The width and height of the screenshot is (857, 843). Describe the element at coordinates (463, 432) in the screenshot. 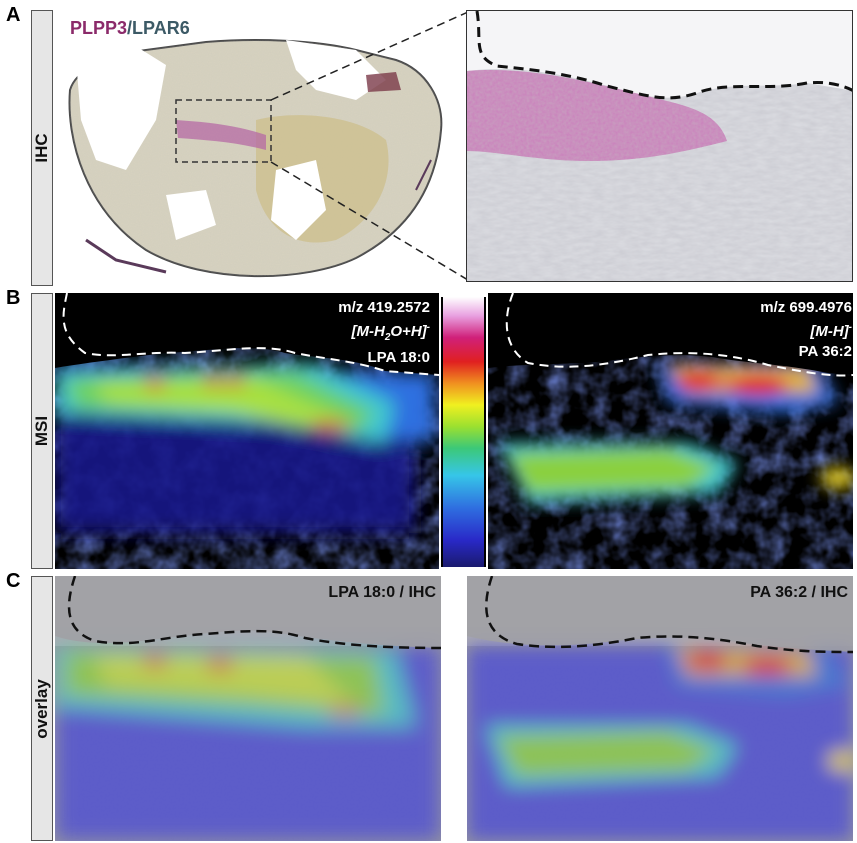

I see `intensity-colorbar` at that location.